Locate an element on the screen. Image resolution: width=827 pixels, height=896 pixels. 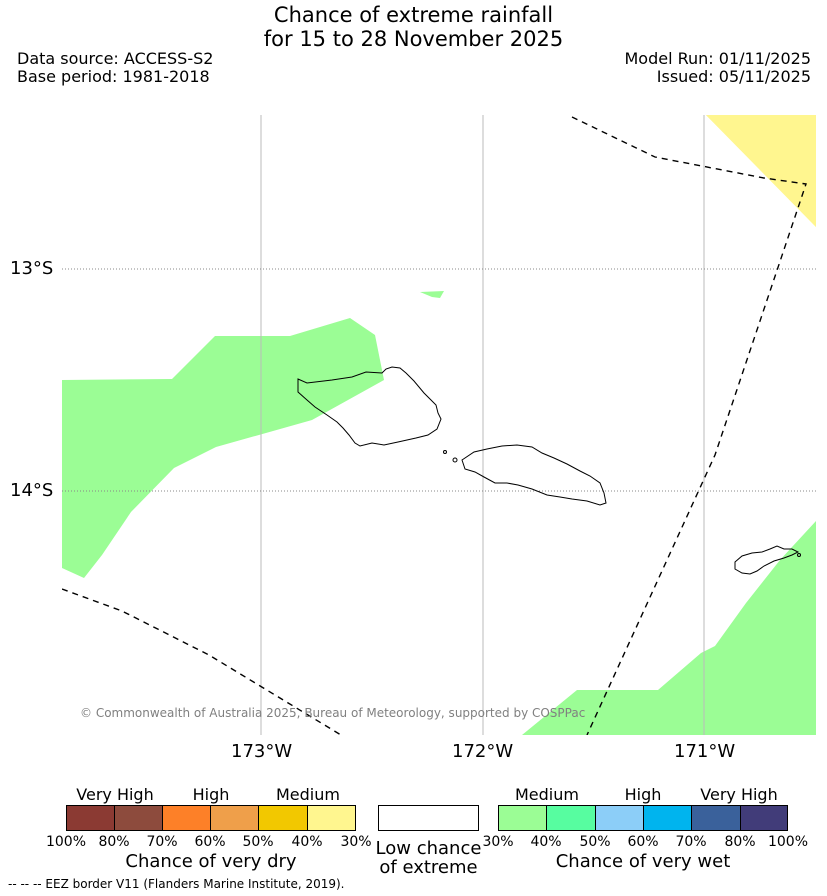
low-chance-label-line2: of extreme is located at coordinates (428, 867).